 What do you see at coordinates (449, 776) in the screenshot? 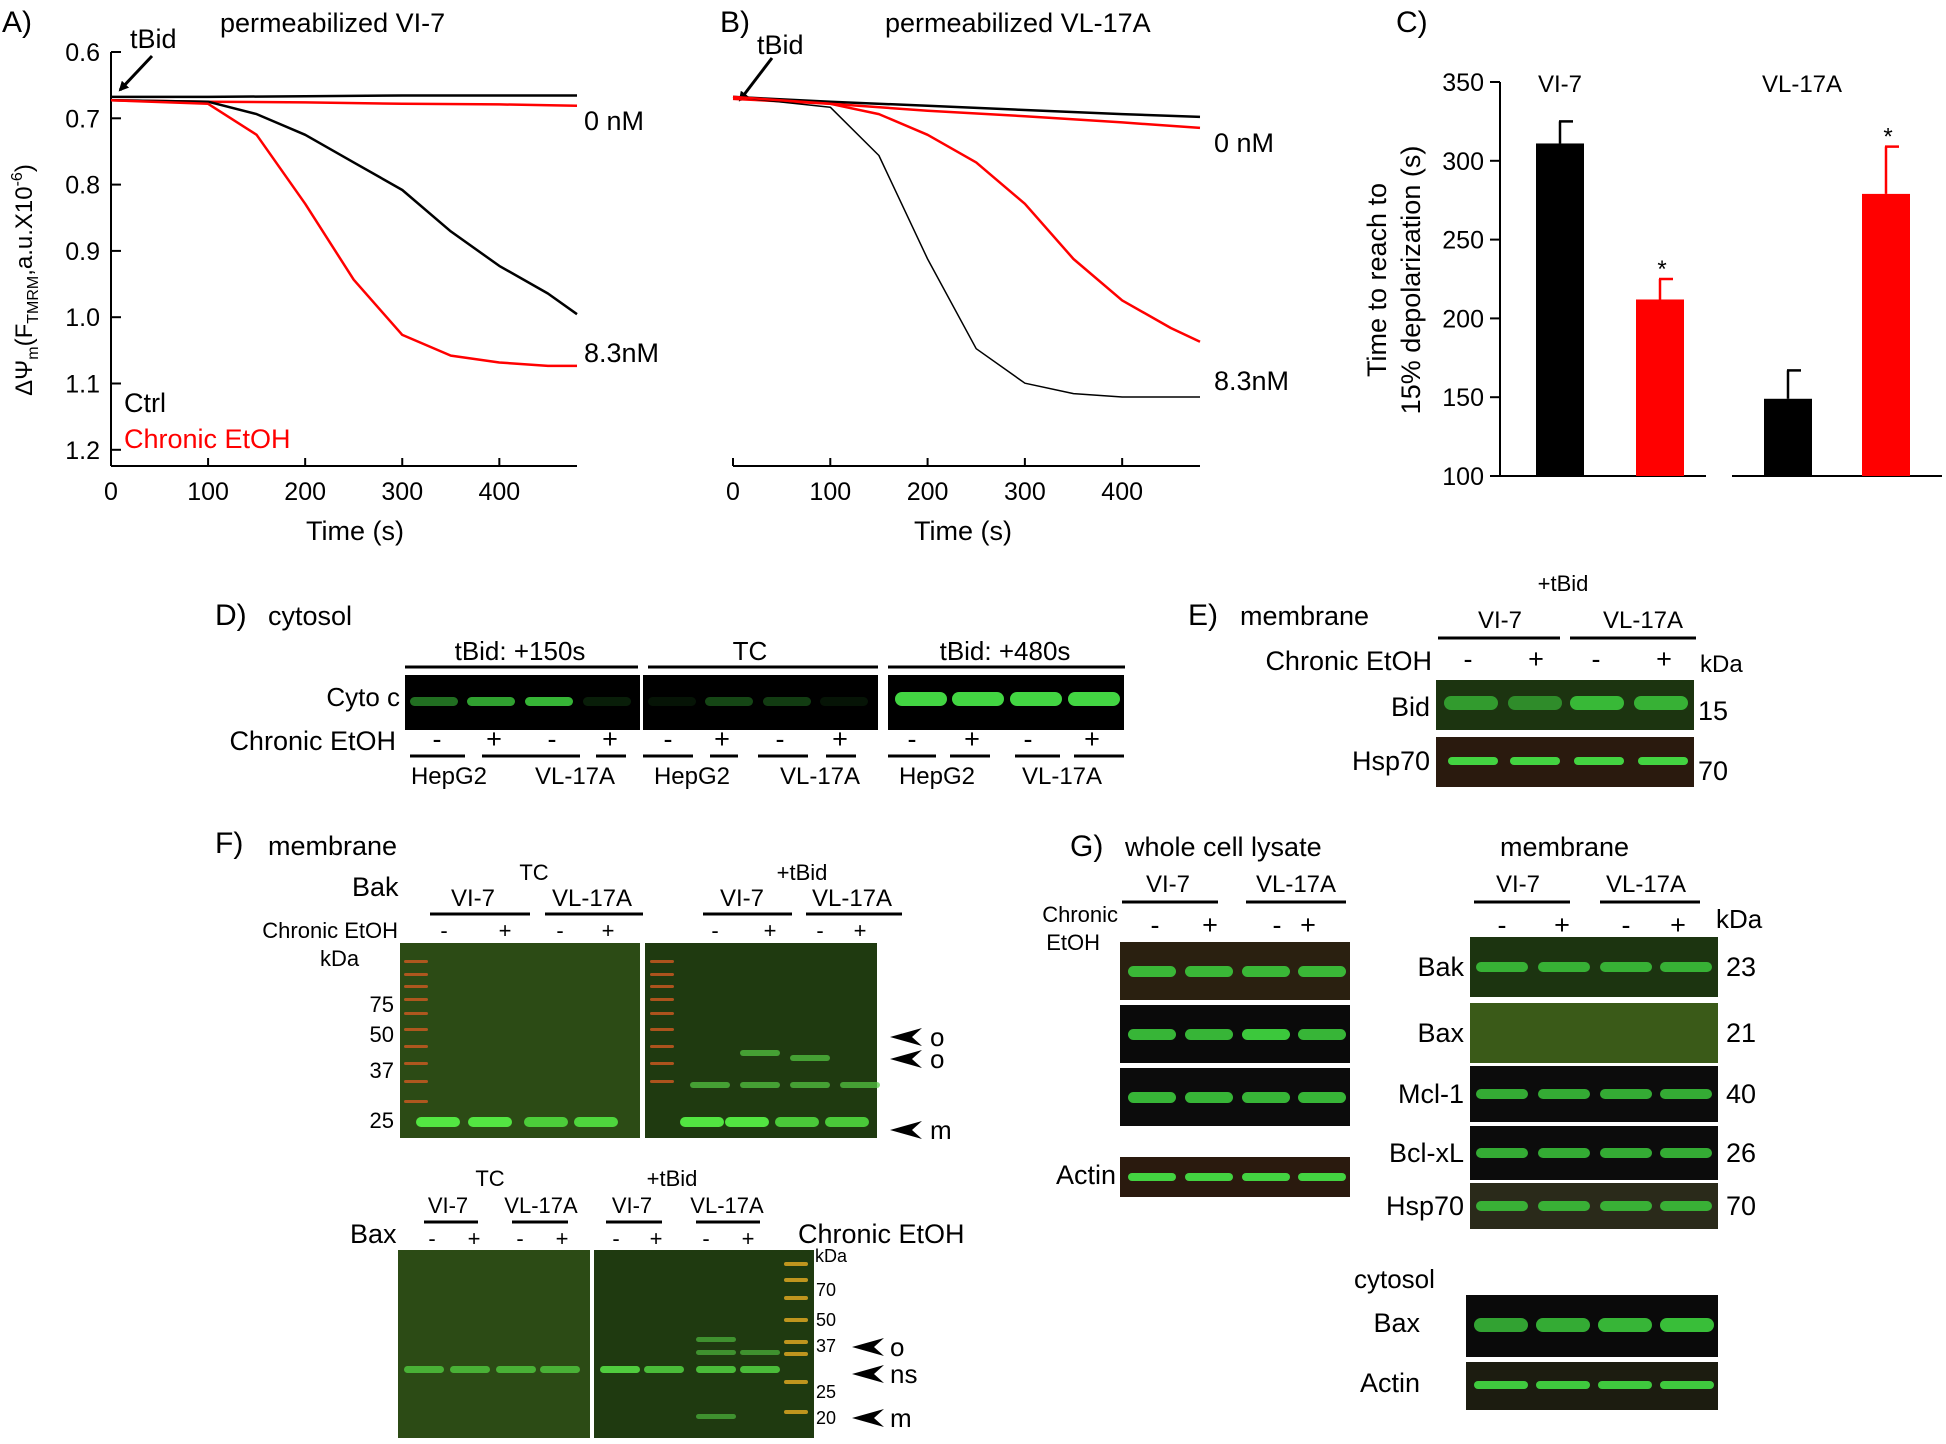
I see `cell-line-label: HepG2` at bounding box center [449, 776].